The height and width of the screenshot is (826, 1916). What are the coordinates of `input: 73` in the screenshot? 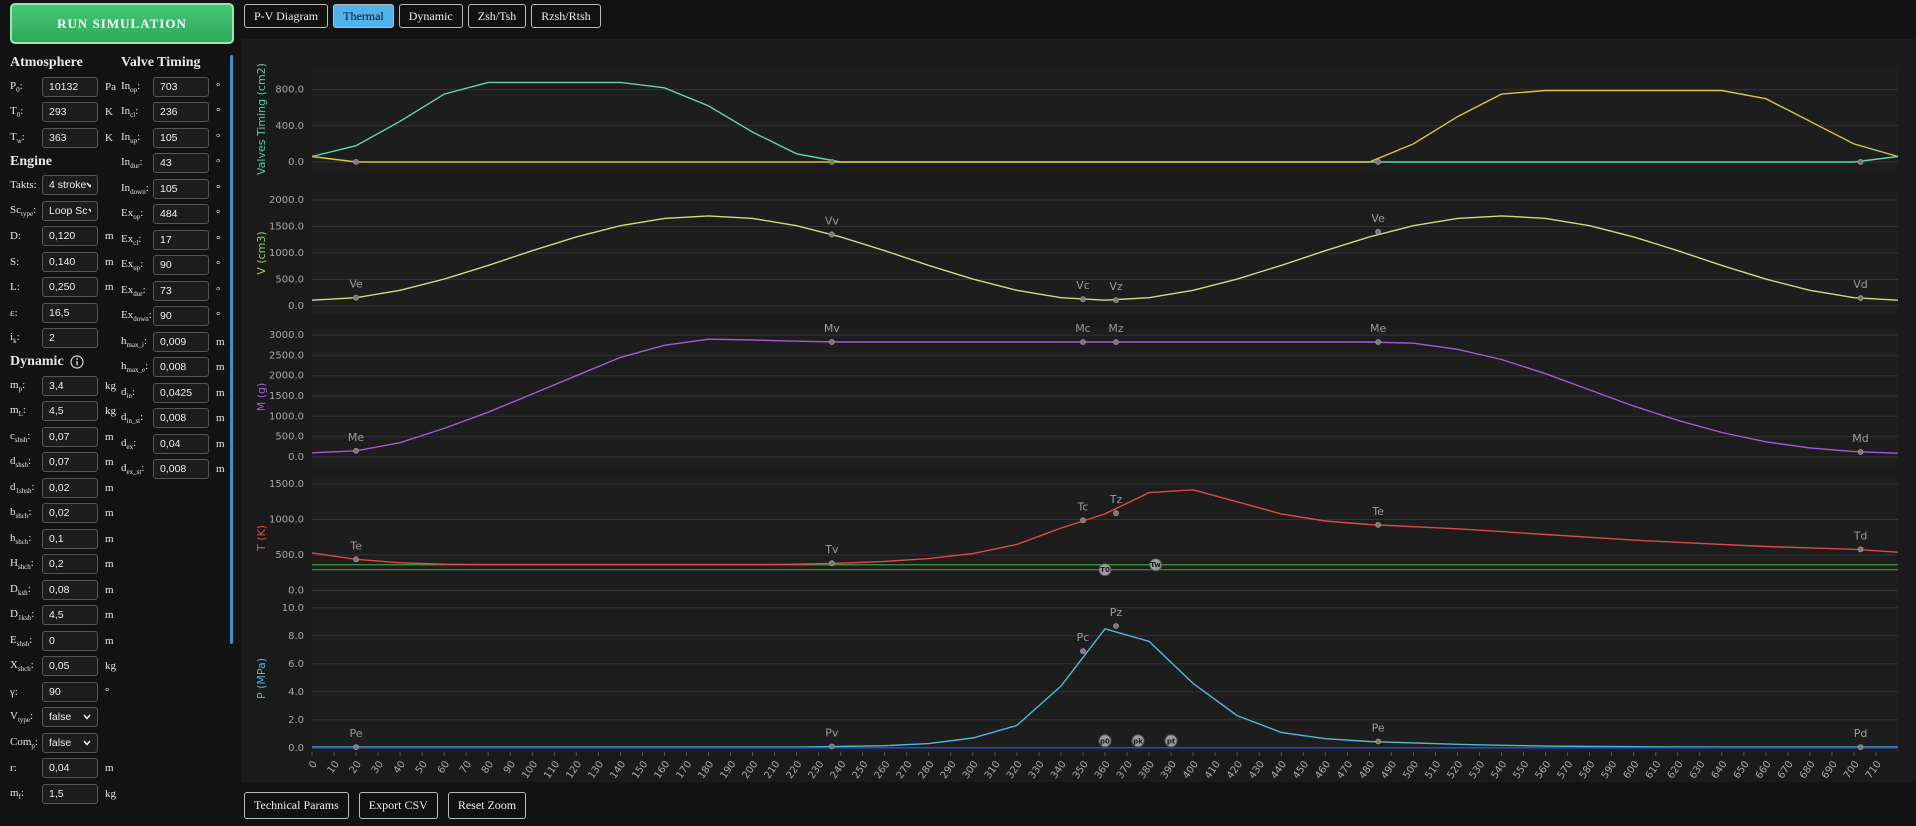 It's located at (181, 290).